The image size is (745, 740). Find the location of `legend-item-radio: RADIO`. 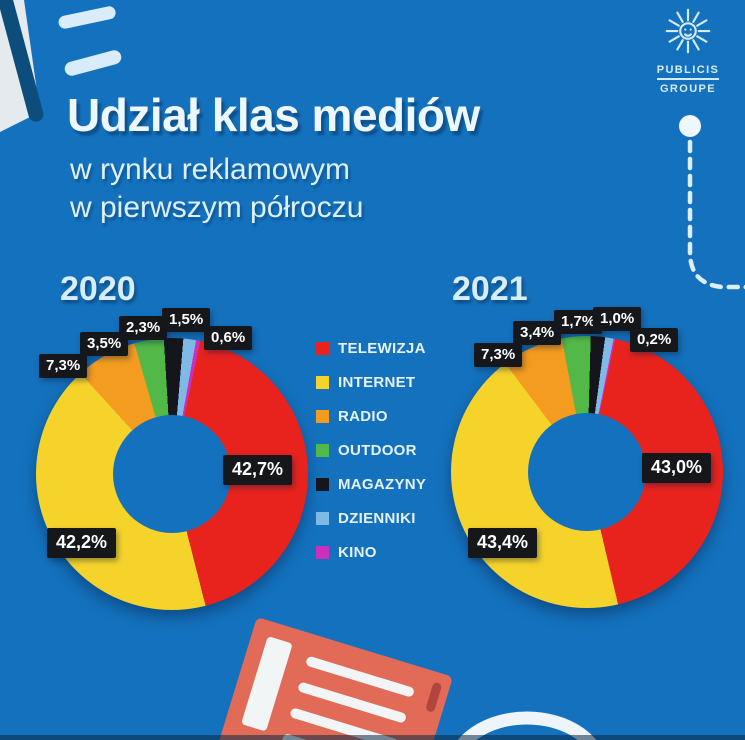

legend-item-radio: RADIO is located at coordinates (371, 416).